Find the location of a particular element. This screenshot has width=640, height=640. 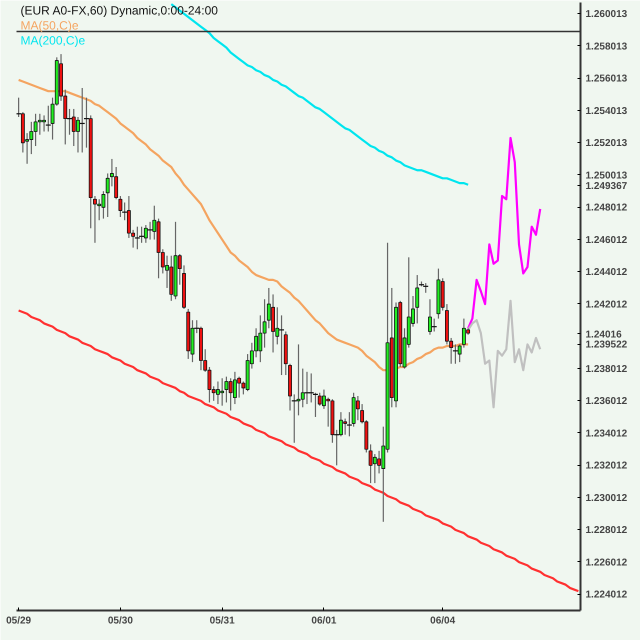

y-tick-label: 1.236012 is located at coordinates (607, 402).